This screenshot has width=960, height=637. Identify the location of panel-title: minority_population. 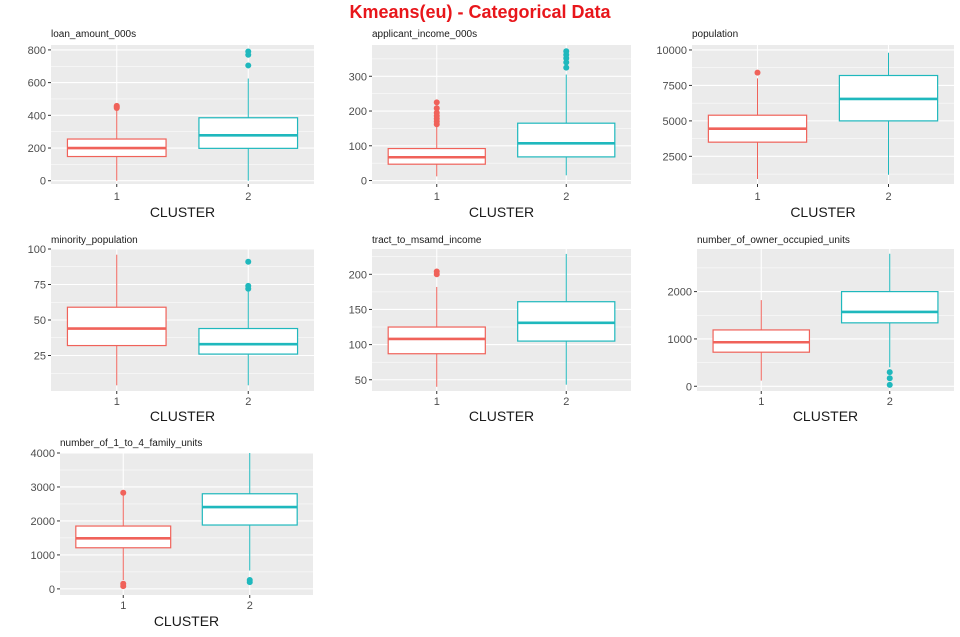
(94, 240).